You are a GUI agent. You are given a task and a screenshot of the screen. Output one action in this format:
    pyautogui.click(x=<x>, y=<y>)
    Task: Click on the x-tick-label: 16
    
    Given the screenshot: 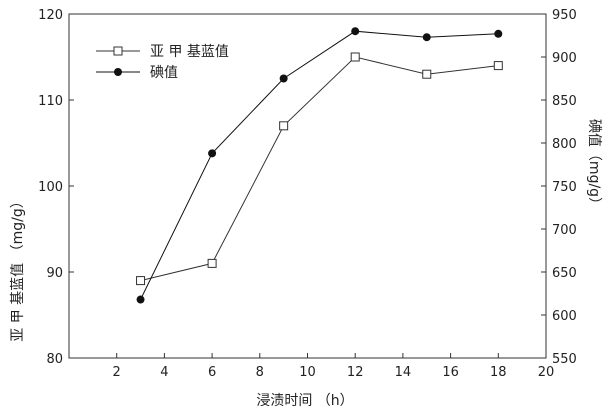 What is the action you would take?
    pyautogui.click(x=450, y=372)
    